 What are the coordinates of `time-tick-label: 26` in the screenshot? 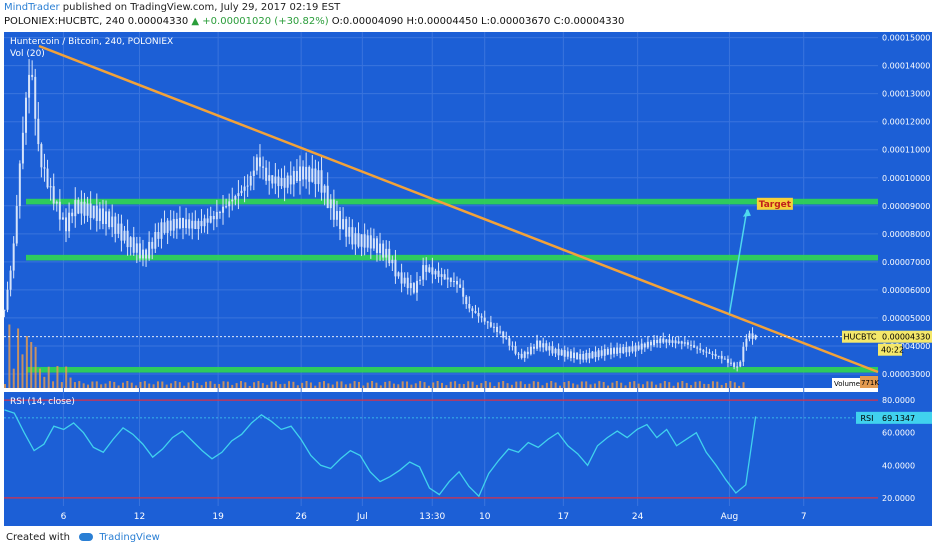 It's located at (301, 517).